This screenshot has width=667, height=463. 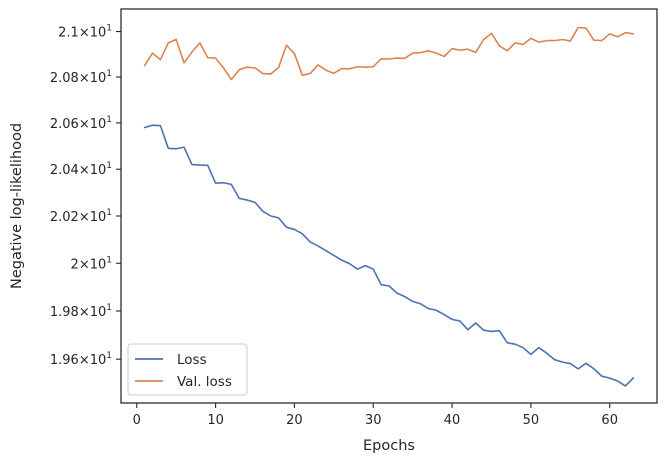 I want to click on x-tick-label: 60, so click(x=609, y=420).